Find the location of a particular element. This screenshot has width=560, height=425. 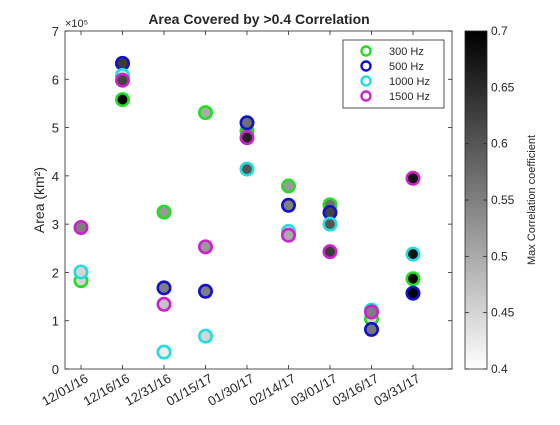

x-tick-label: 02/14/17 is located at coordinates (272, 390).